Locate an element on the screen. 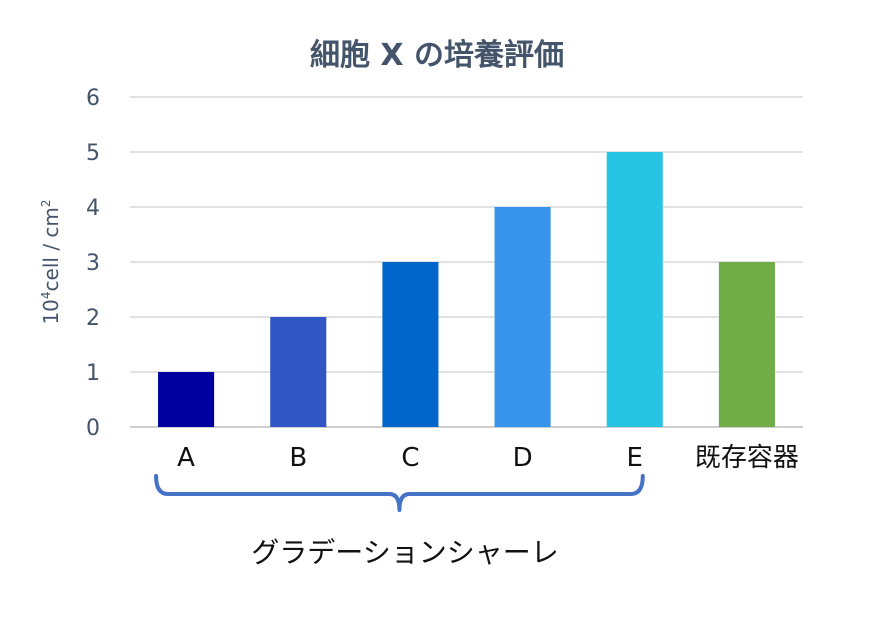  y-tick-label: 3 is located at coordinates (93, 263).